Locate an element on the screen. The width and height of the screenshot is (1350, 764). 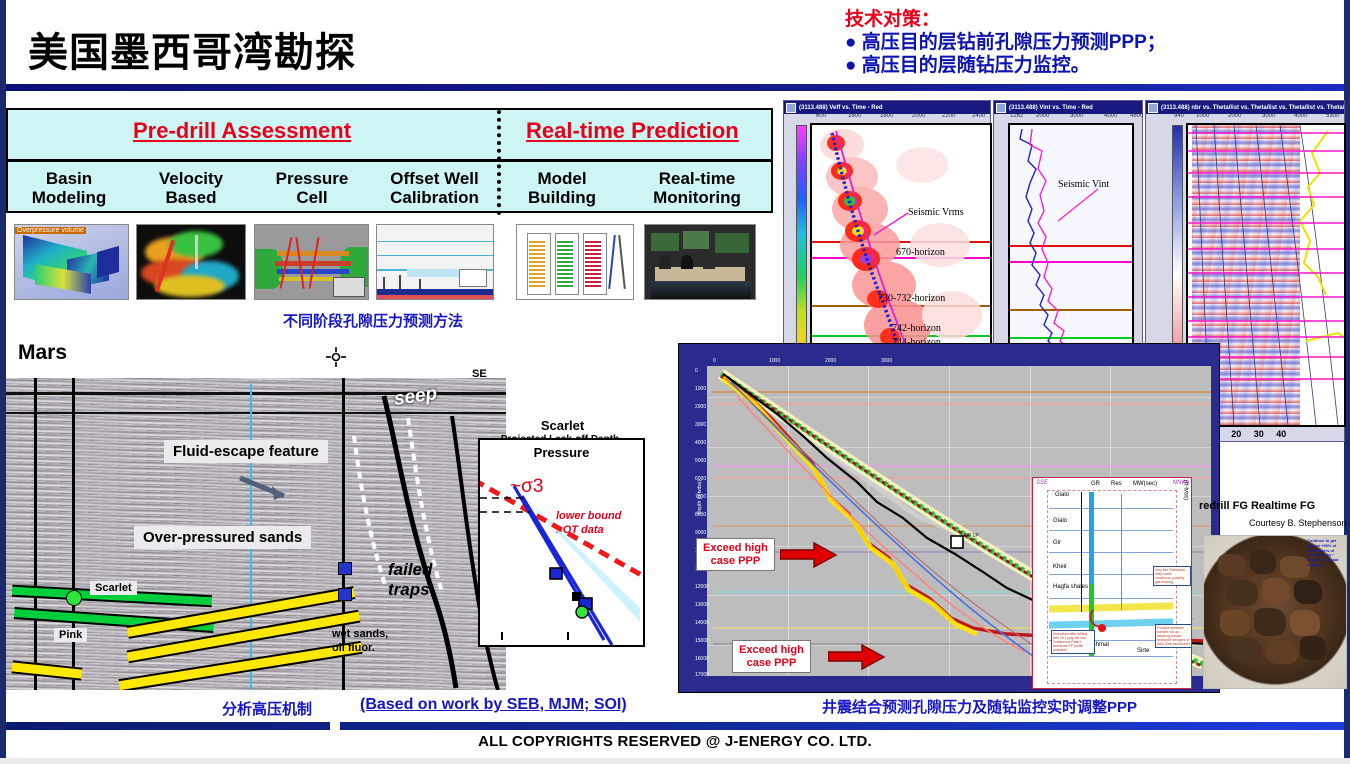
scarlet-lot-label: lower bound LOT data is located at coordinates (588, 524).